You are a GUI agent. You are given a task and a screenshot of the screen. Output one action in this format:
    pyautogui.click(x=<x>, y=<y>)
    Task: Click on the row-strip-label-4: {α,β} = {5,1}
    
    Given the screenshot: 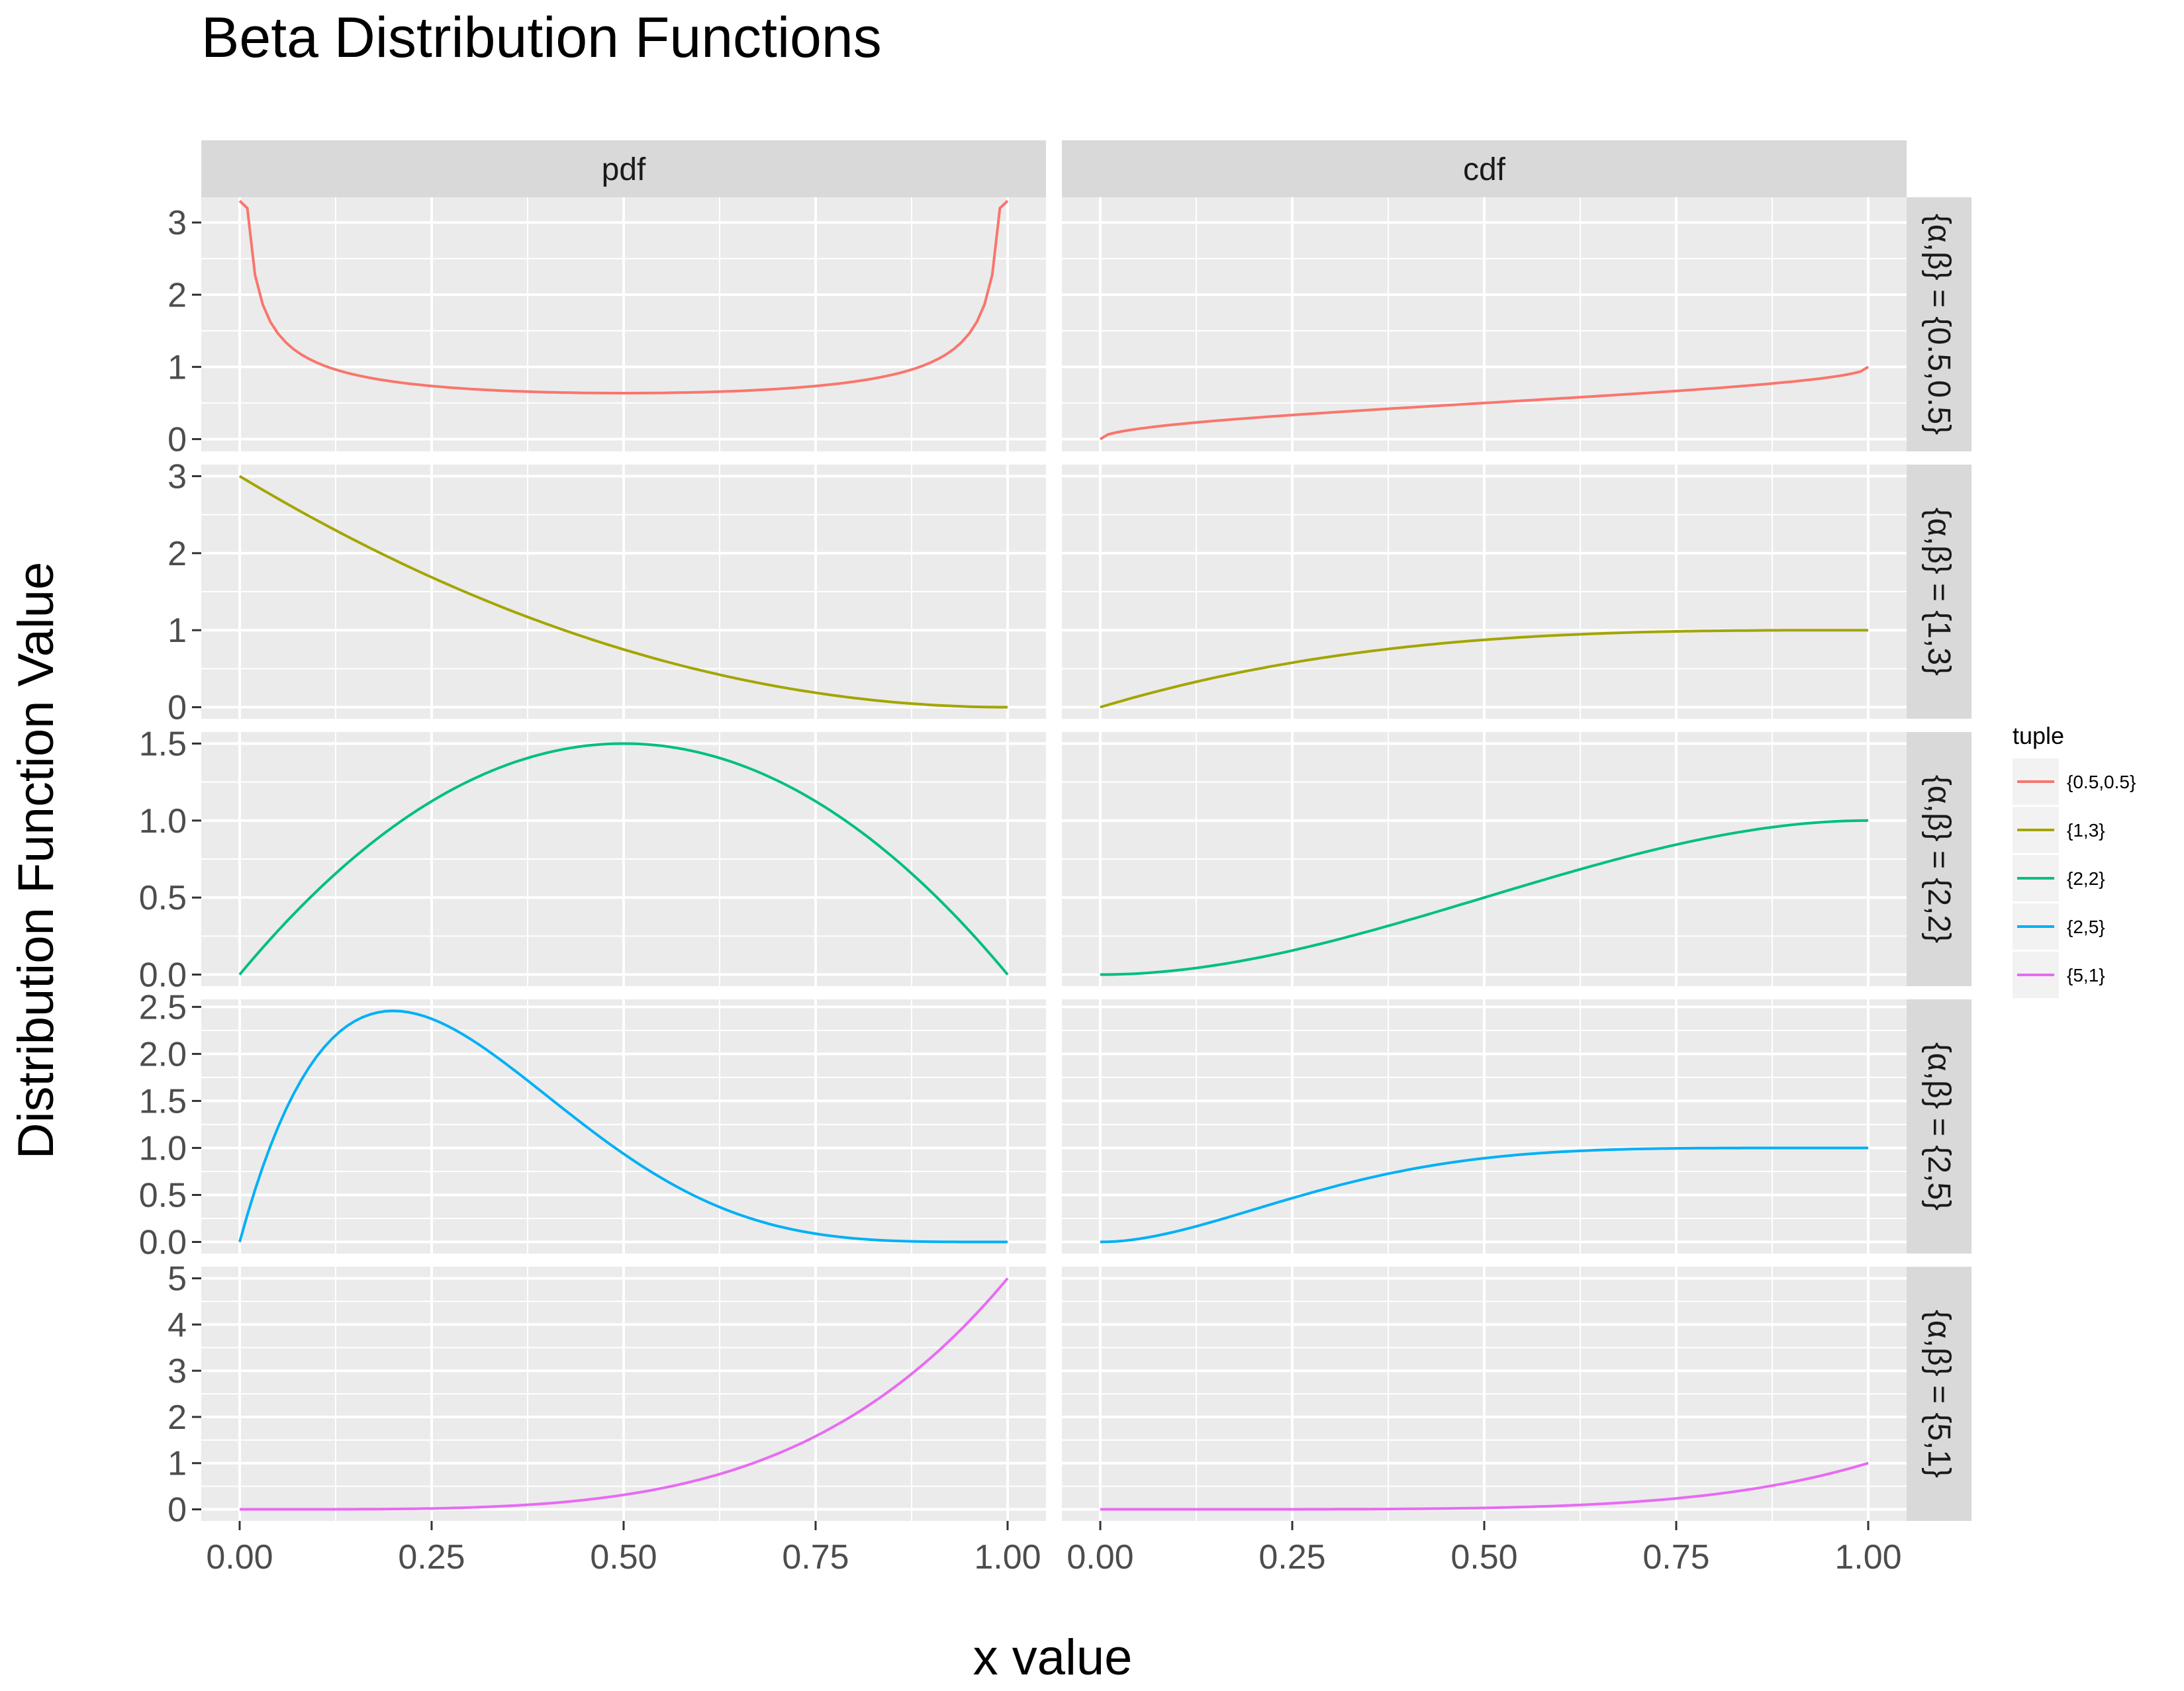 What is the action you would take?
    pyautogui.click(x=1938, y=1394)
    